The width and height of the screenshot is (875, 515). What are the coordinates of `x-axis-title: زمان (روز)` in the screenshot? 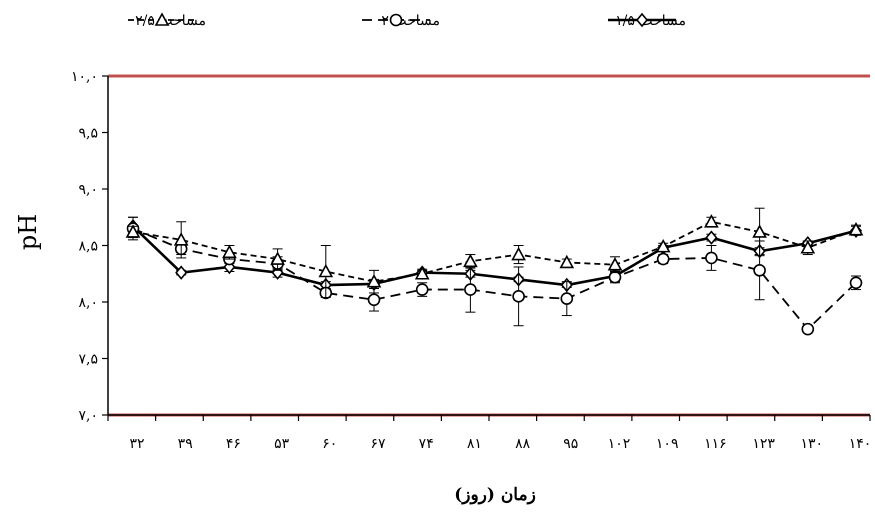 It's located at (495, 495).